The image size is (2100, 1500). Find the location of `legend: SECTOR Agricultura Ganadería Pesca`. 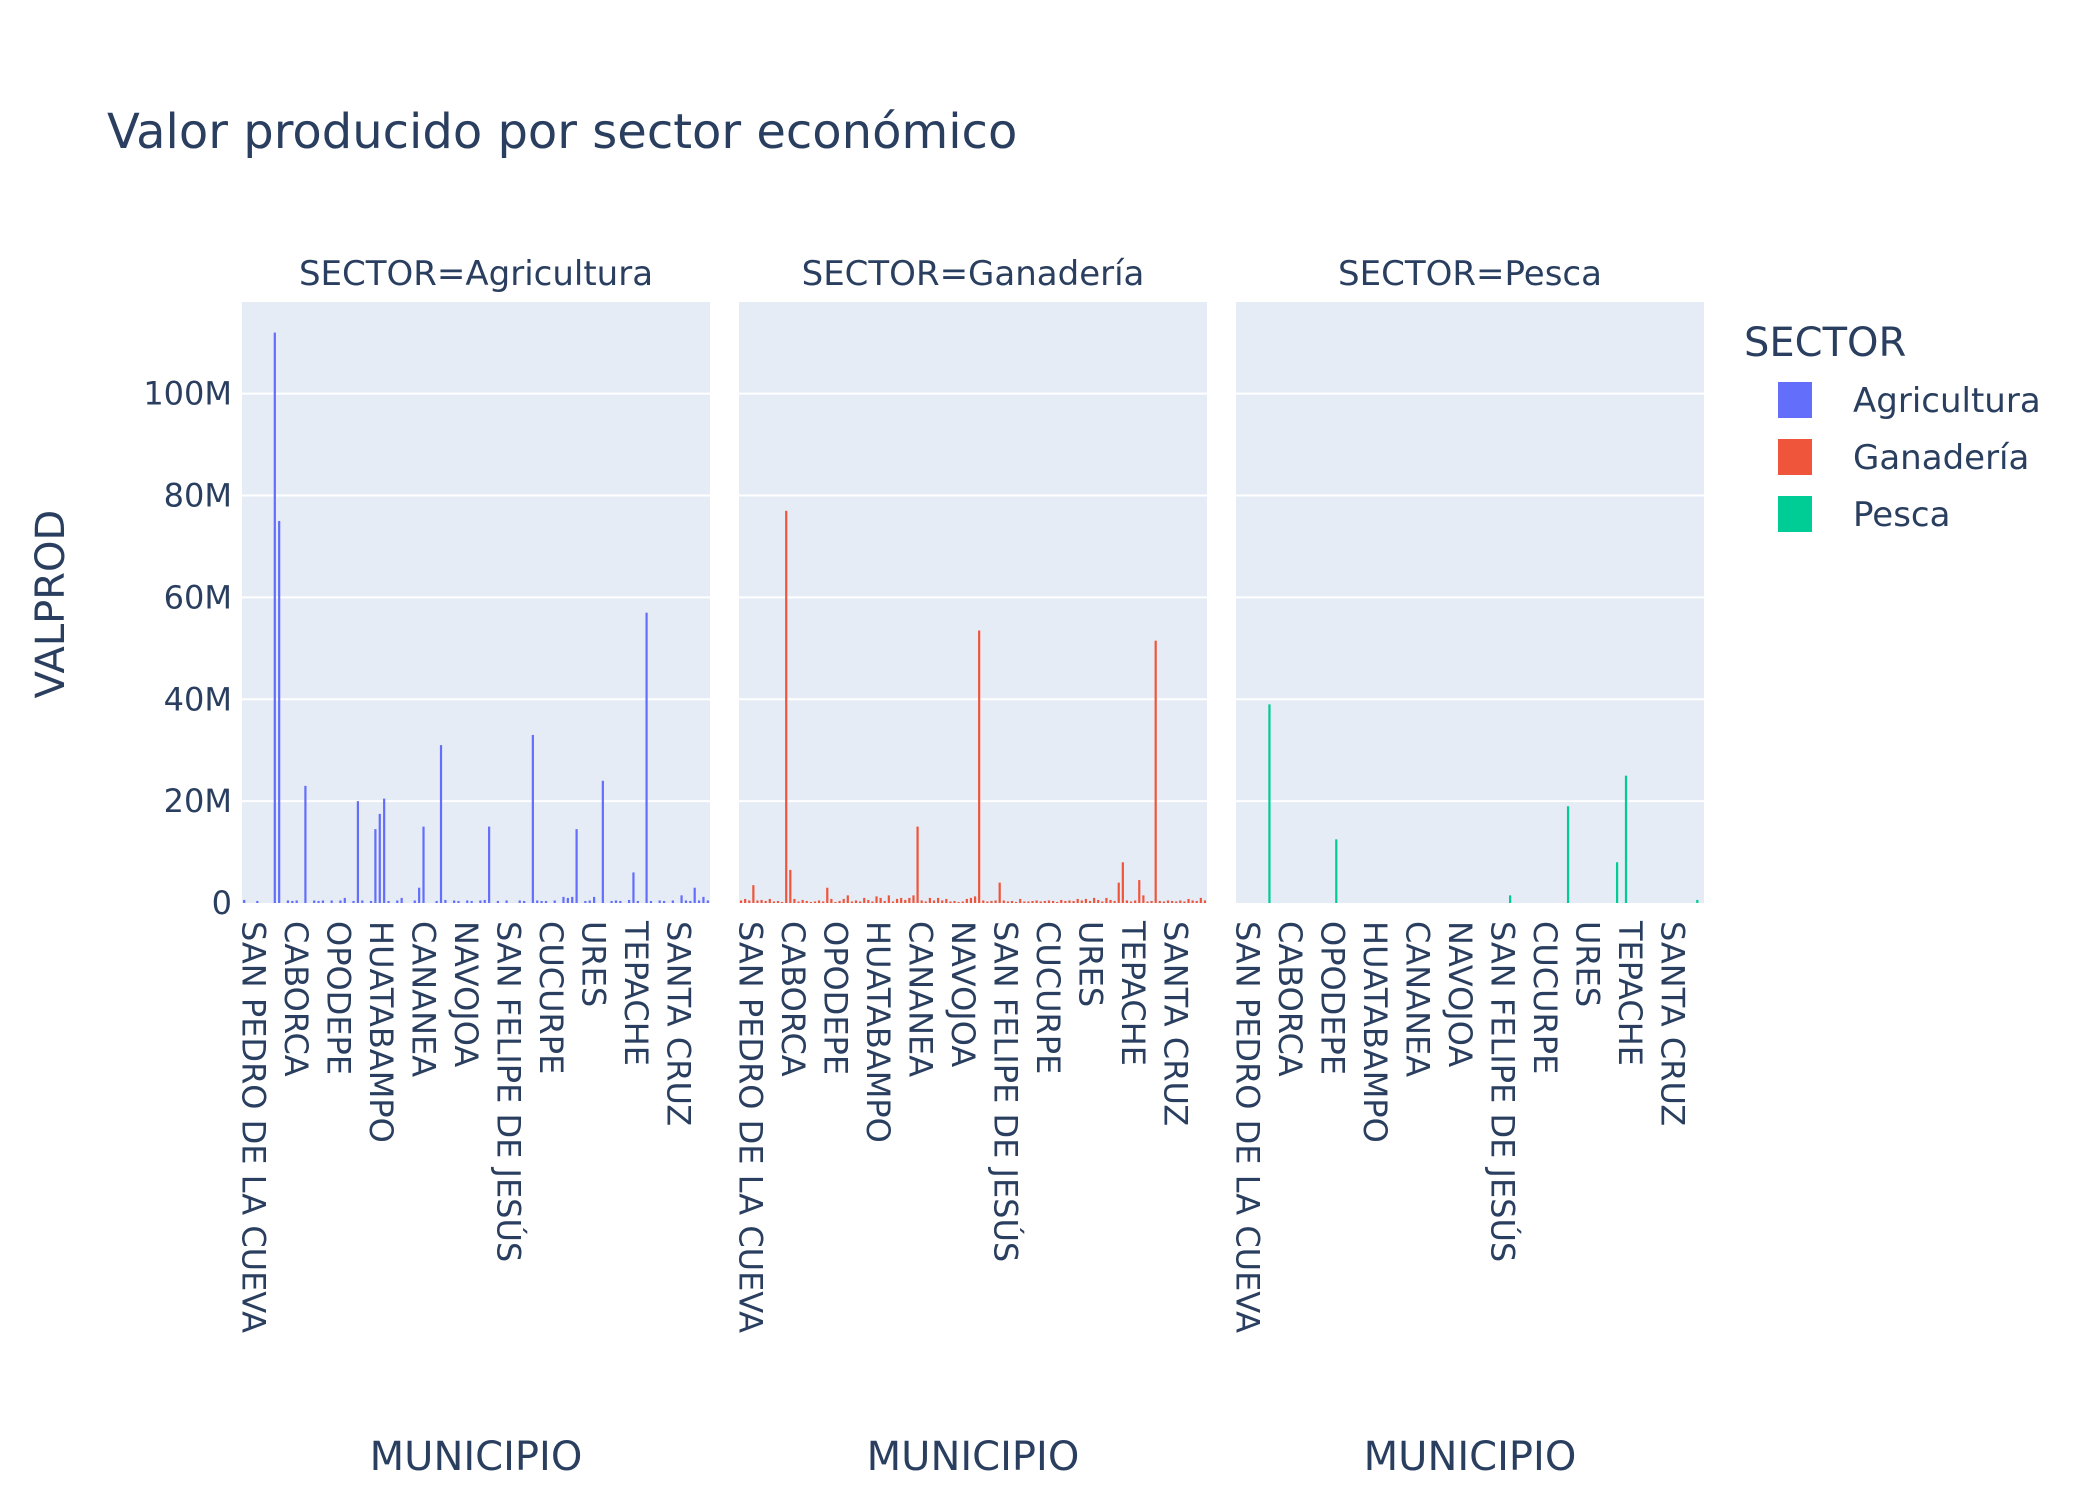

legend: SECTOR Agricultura Ganadería Pesca is located at coordinates (1892, 427).